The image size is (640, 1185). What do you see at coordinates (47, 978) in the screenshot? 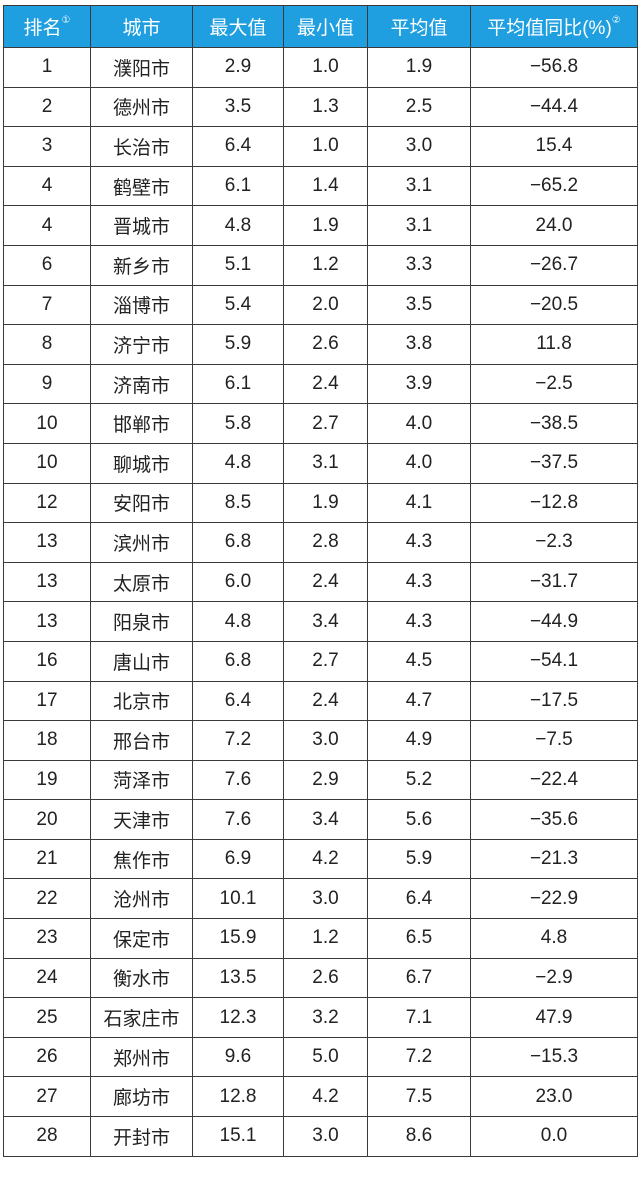
I see `cell-rank: 24` at bounding box center [47, 978].